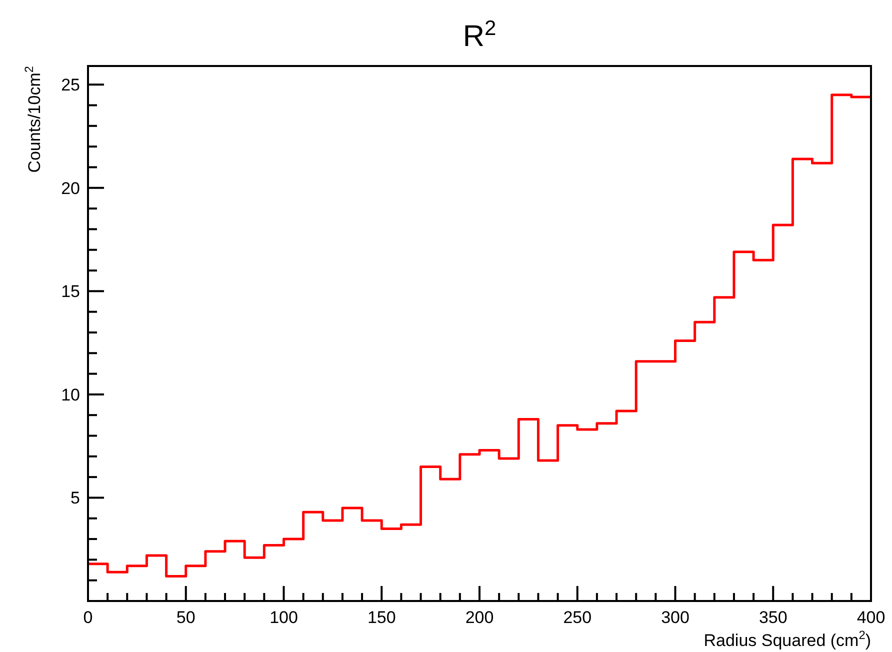 The width and height of the screenshot is (892, 652). I want to click on y-tick-label: 25, so click(70, 85).